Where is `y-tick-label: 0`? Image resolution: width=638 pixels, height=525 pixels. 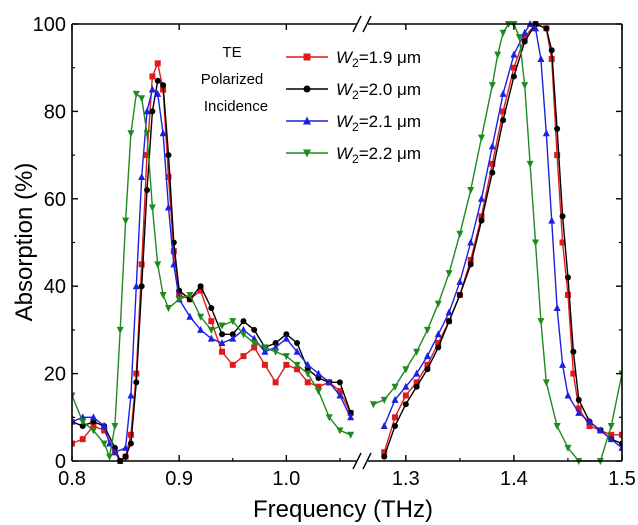
y-tick-label: 0 is located at coordinates (60, 462).